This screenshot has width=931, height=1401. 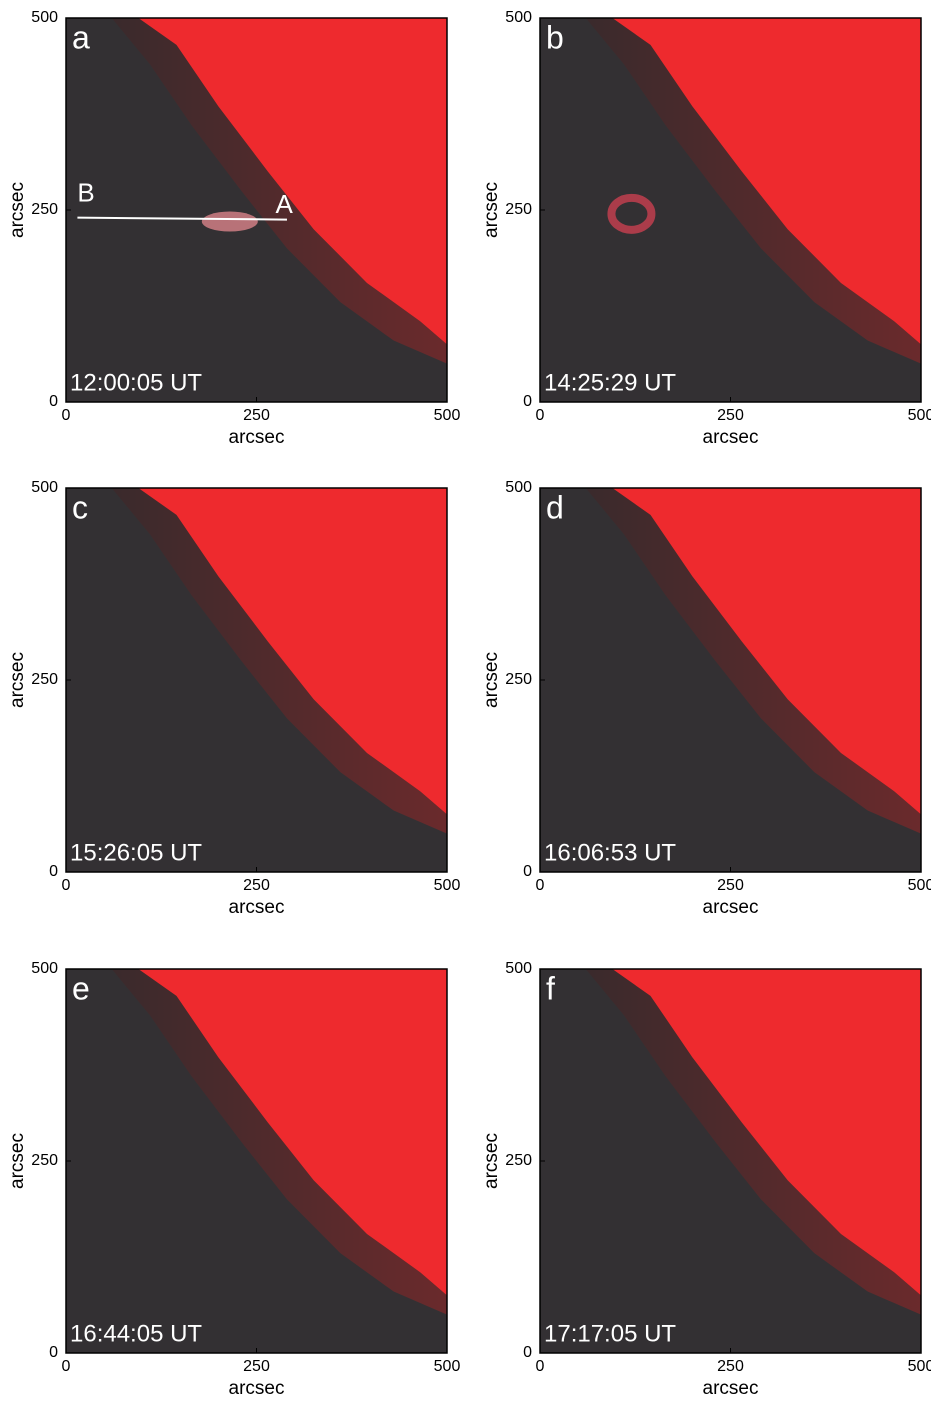 I want to click on panel-label: d, so click(x=555, y=507).